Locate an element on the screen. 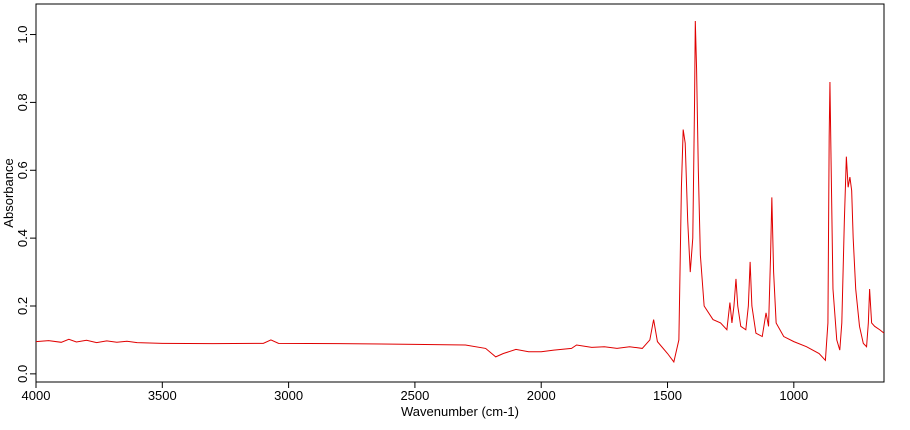 This screenshot has height=430, width=910. x-tick-label: 3500 is located at coordinates (162, 395).